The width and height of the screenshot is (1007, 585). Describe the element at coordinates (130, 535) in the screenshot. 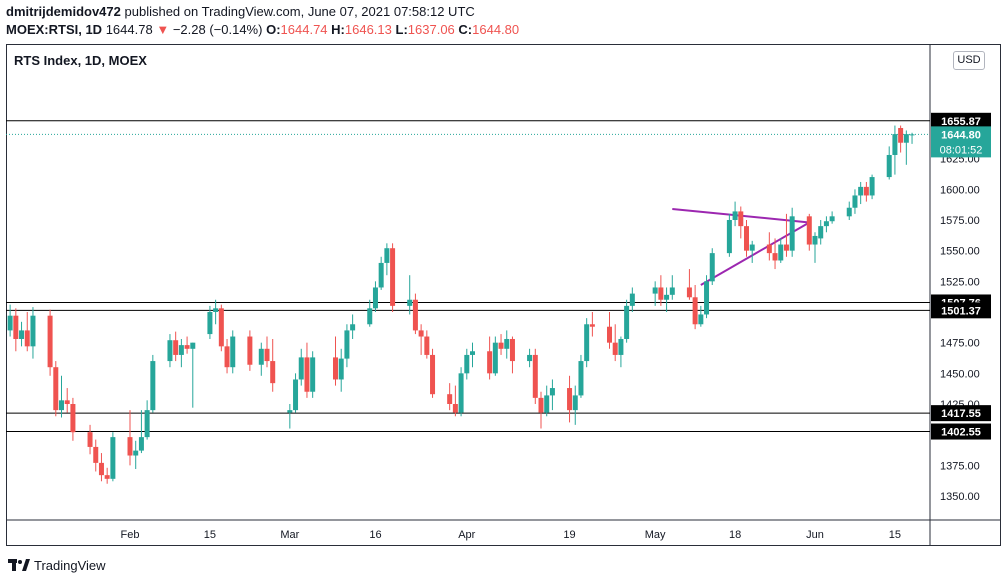

I see `x-tick-label: Feb` at that location.